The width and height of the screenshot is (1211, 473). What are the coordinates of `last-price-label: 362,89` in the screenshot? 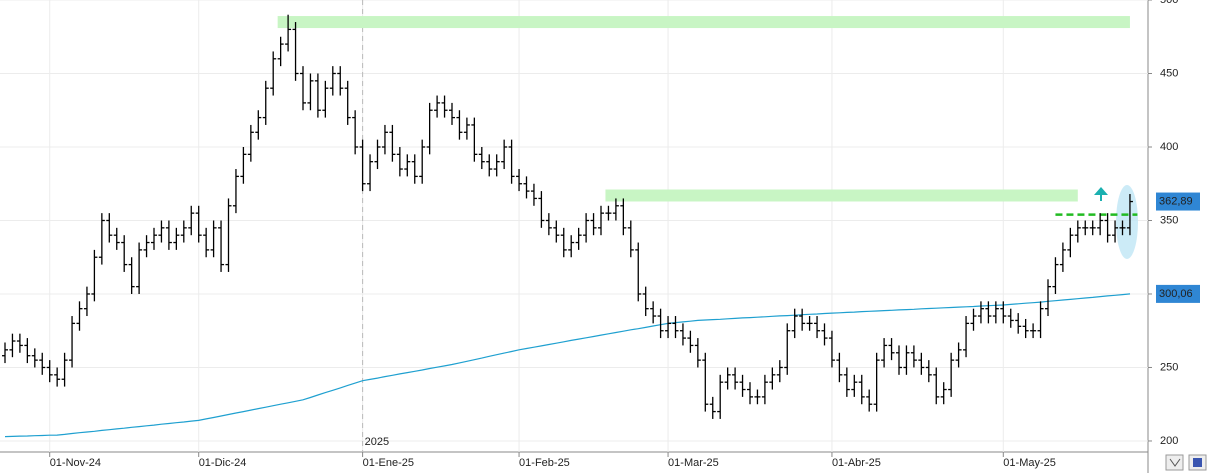 It's located at (1176, 201).